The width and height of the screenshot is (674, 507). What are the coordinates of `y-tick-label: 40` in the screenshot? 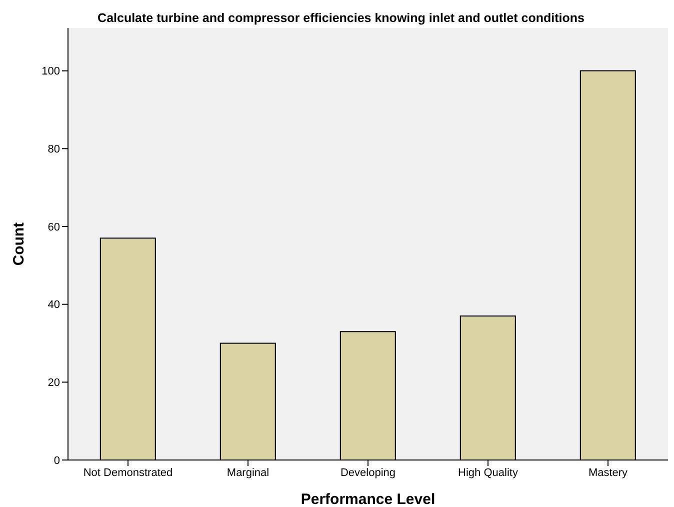 It's located at (54, 305).